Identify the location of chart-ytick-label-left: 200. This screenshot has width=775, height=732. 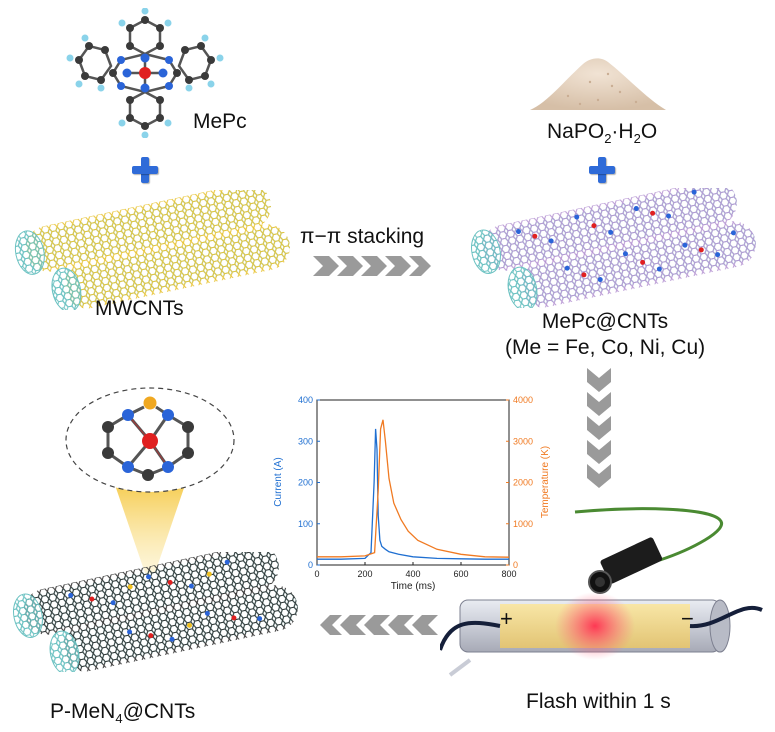
(305, 483).